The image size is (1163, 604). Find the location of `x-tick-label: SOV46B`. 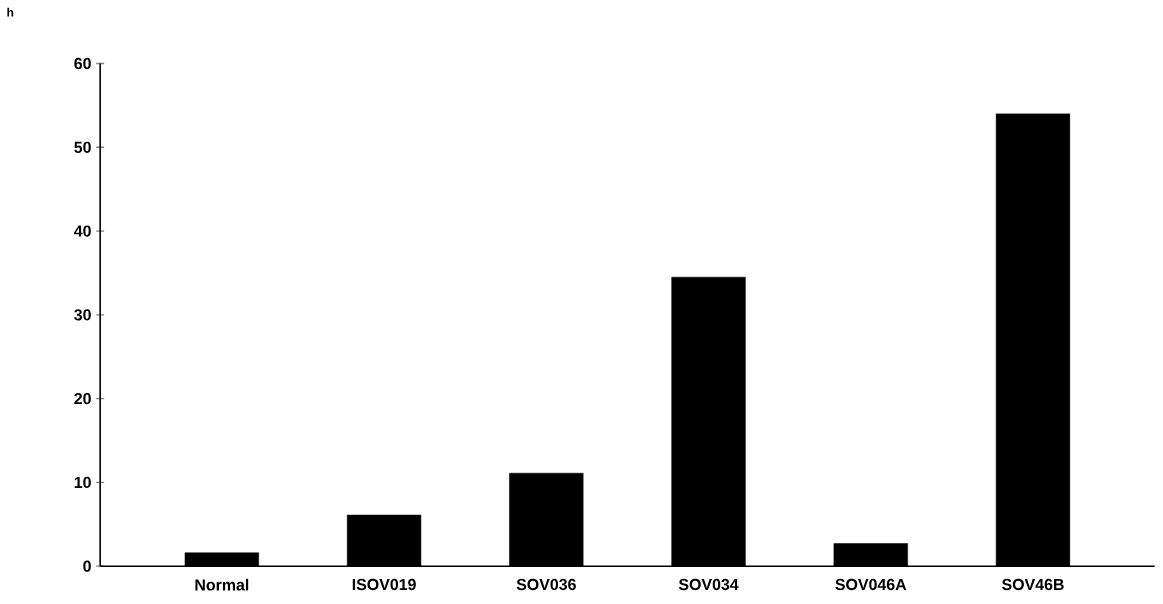

x-tick-label: SOV46B is located at coordinates (1033, 584).